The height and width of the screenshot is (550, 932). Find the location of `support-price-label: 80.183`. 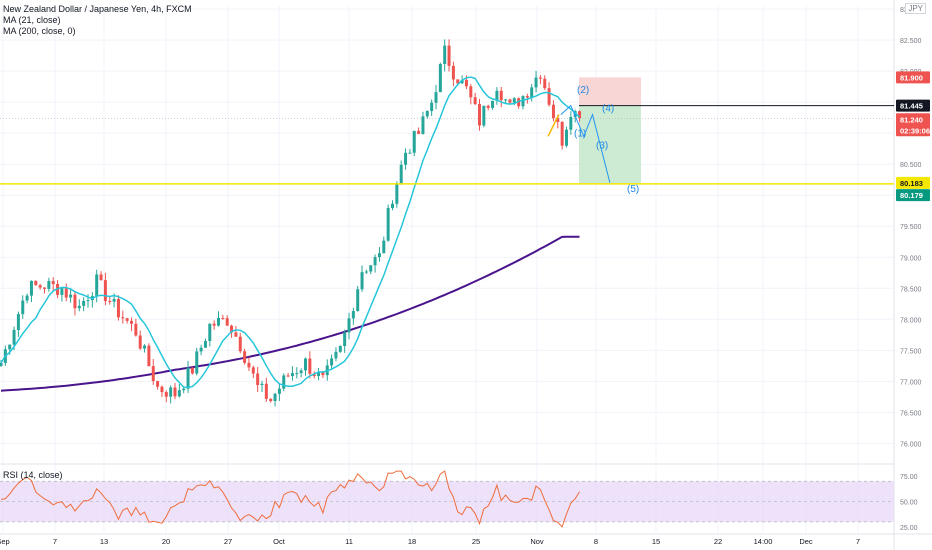

support-price-label: 80.183 is located at coordinates (911, 183).